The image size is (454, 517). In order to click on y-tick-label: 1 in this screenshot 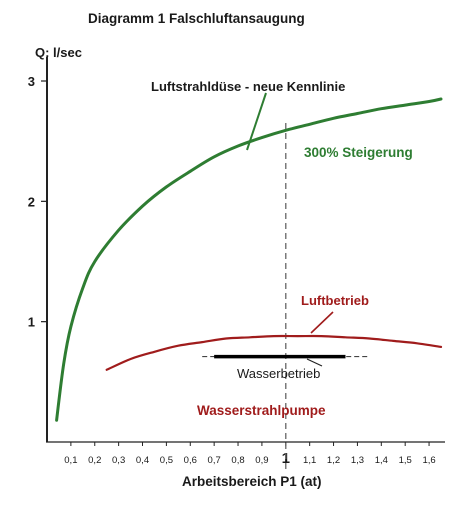, I will do `click(31, 322)`.